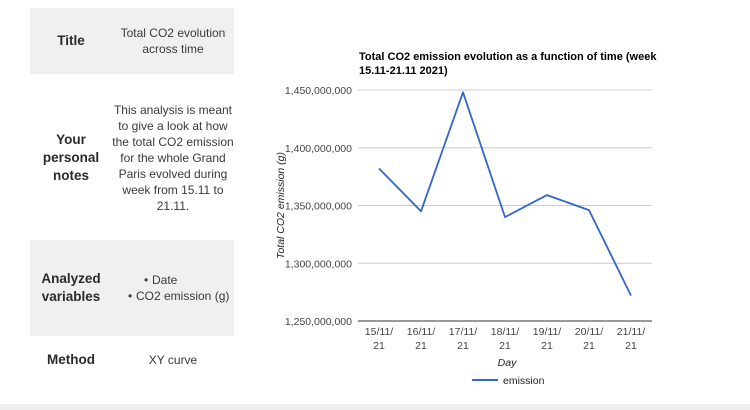  What do you see at coordinates (71, 359) in the screenshot?
I see `method-key: Method` at bounding box center [71, 359].